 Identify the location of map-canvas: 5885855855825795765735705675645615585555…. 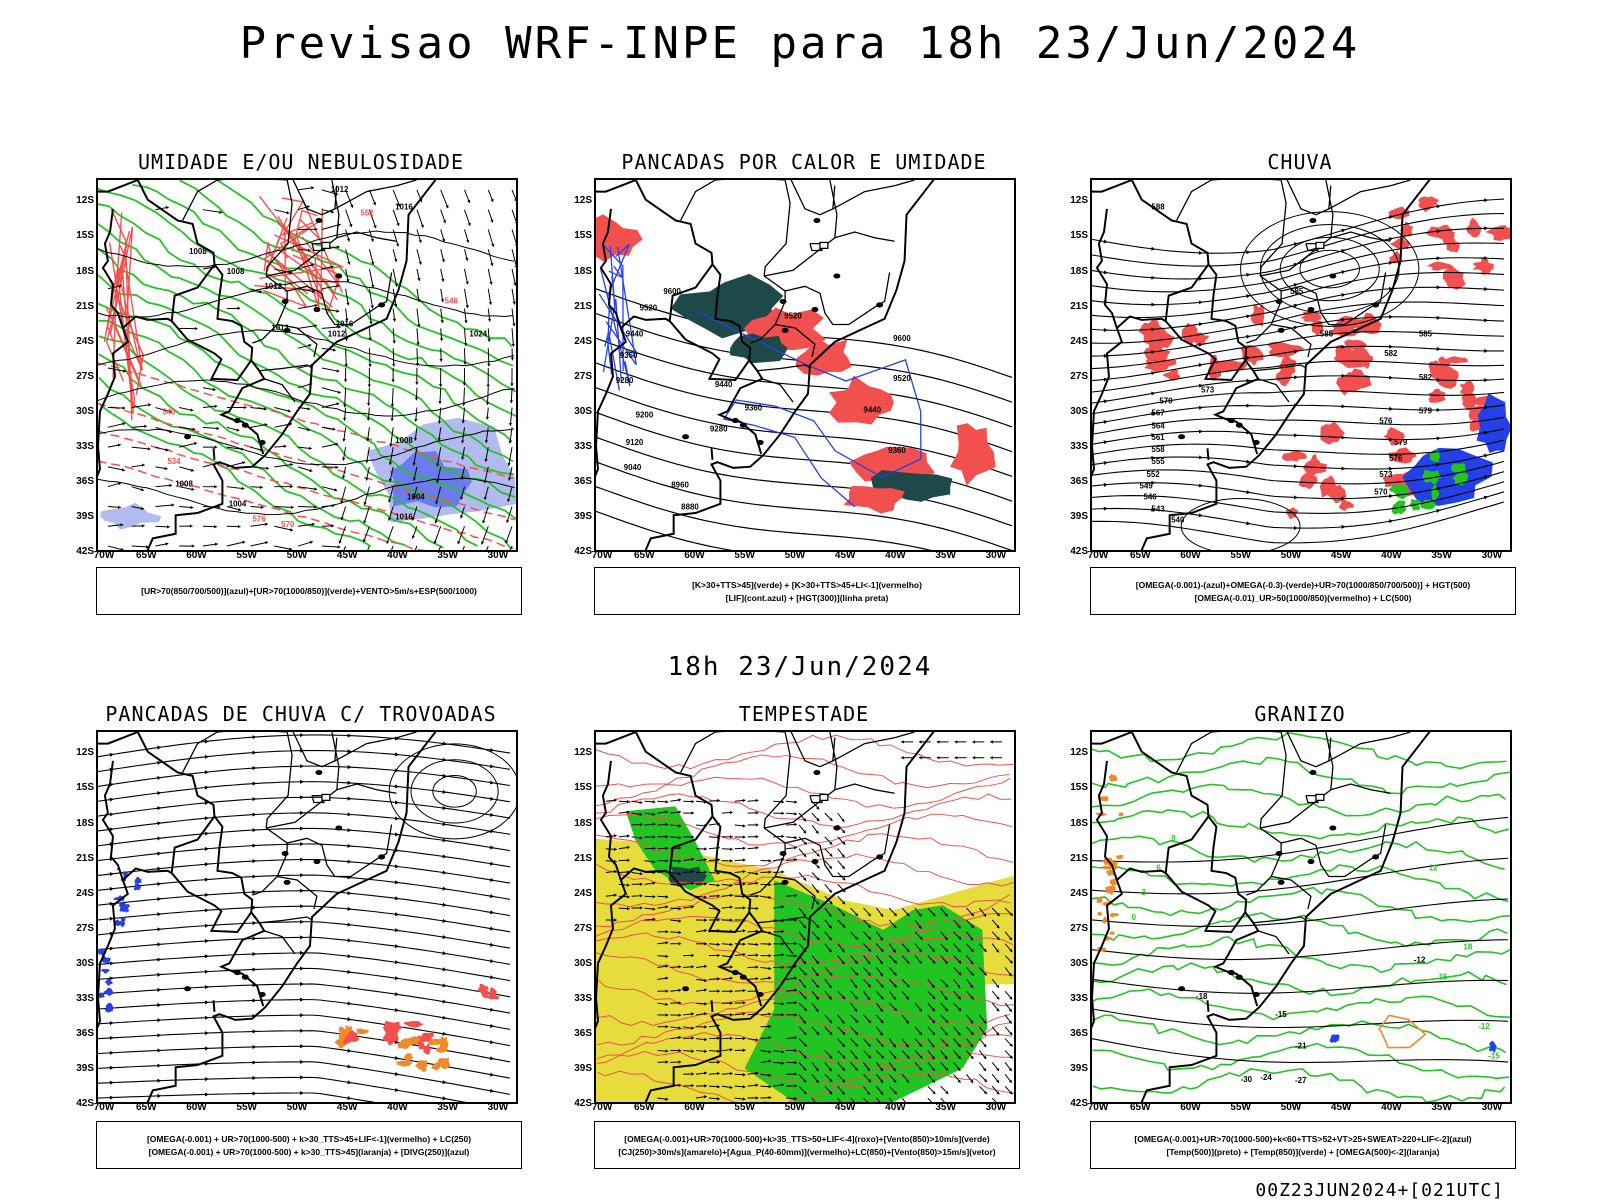
(1301, 365).